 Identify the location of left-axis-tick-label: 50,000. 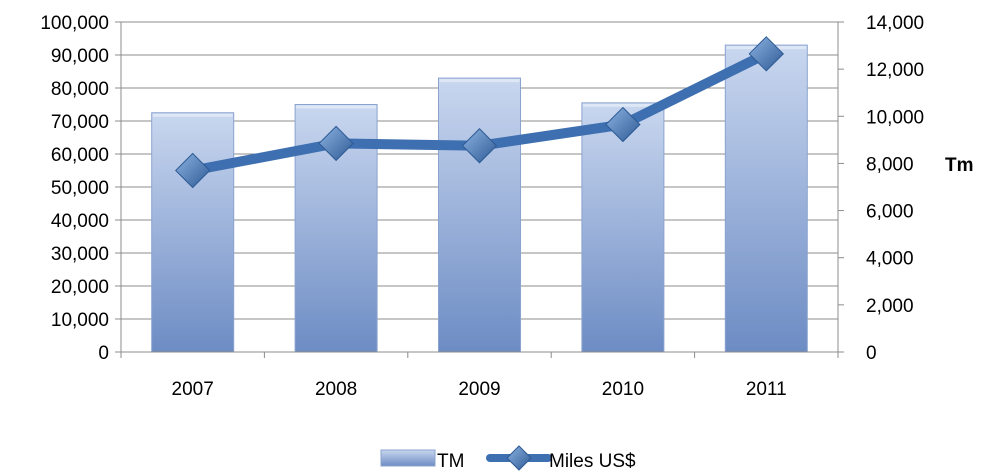
(80, 188).